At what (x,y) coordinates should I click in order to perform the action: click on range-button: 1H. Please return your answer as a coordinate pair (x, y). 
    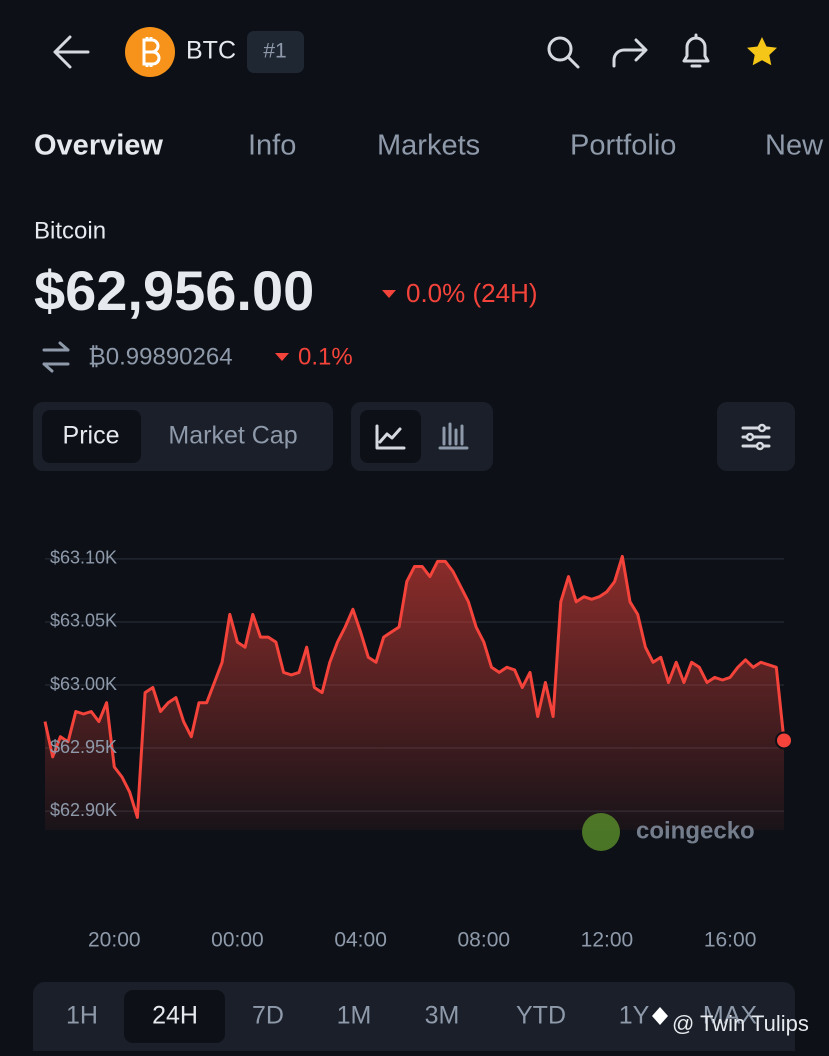
    Looking at the image, I should click on (82, 1016).